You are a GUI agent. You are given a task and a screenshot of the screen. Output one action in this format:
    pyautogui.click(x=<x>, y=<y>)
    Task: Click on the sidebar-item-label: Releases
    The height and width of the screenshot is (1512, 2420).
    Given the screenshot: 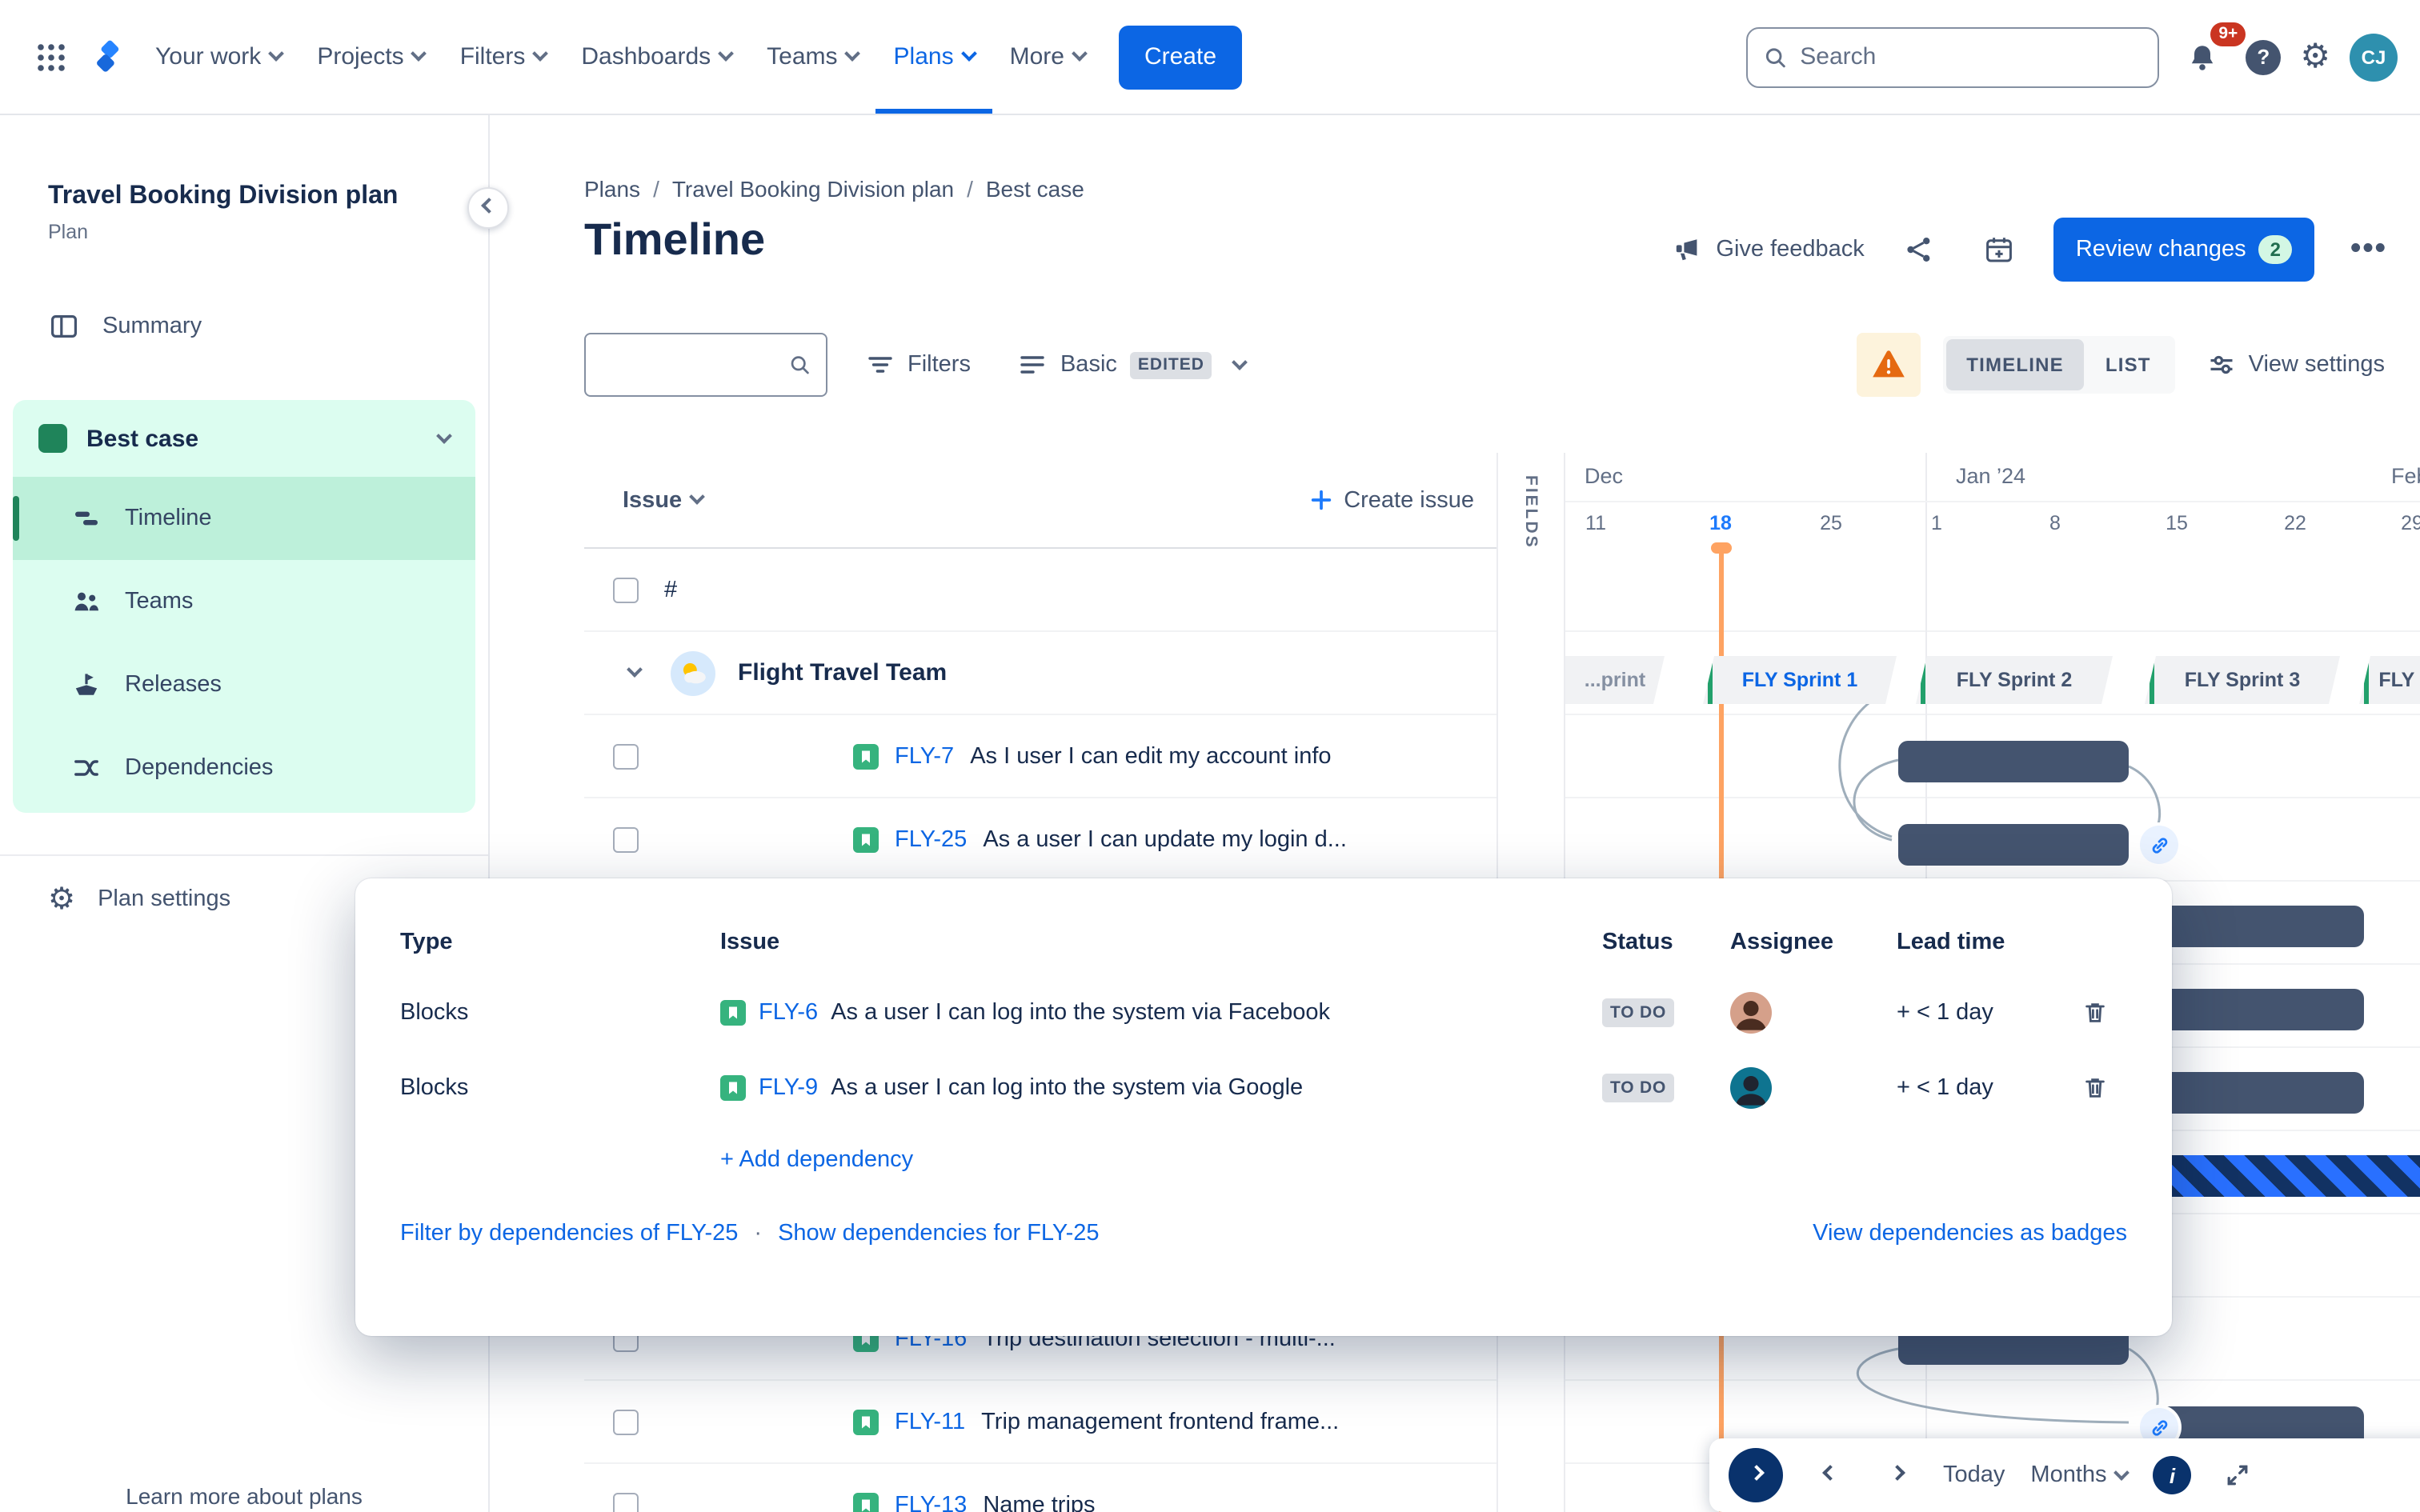 What is the action you would take?
    pyautogui.click(x=173, y=685)
    